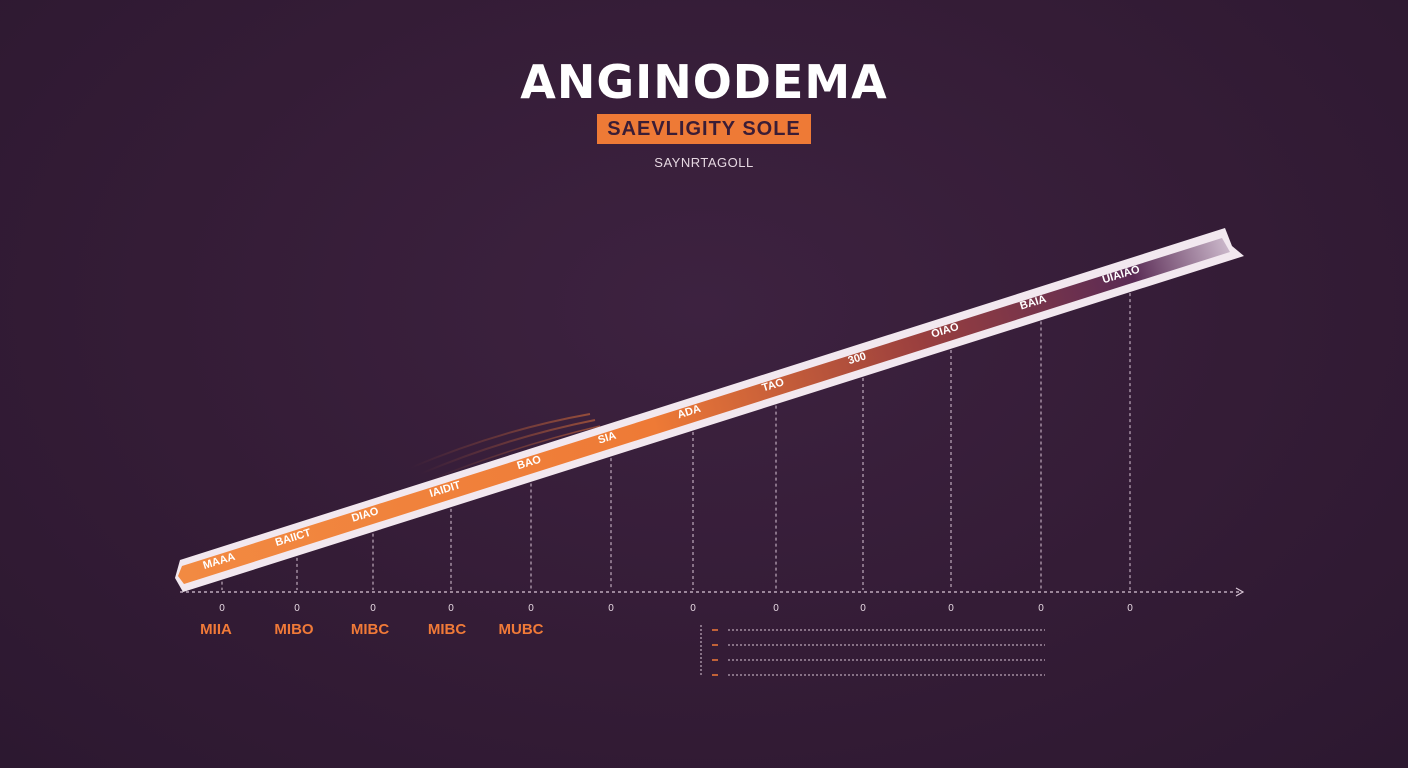 This screenshot has width=1408, height=768. I want to click on x-axis-arrow-icon, so click(1240, 592).